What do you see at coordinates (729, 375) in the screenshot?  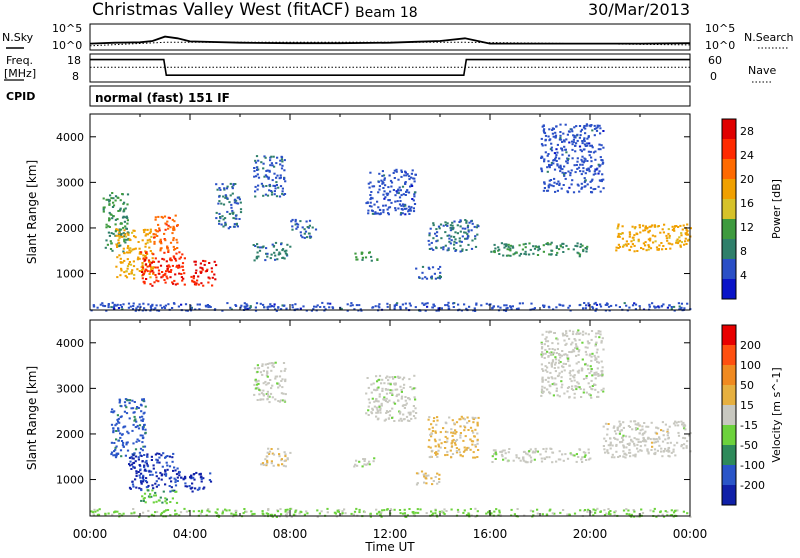 I see `velocity-colorbar-swatch` at bounding box center [729, 375].